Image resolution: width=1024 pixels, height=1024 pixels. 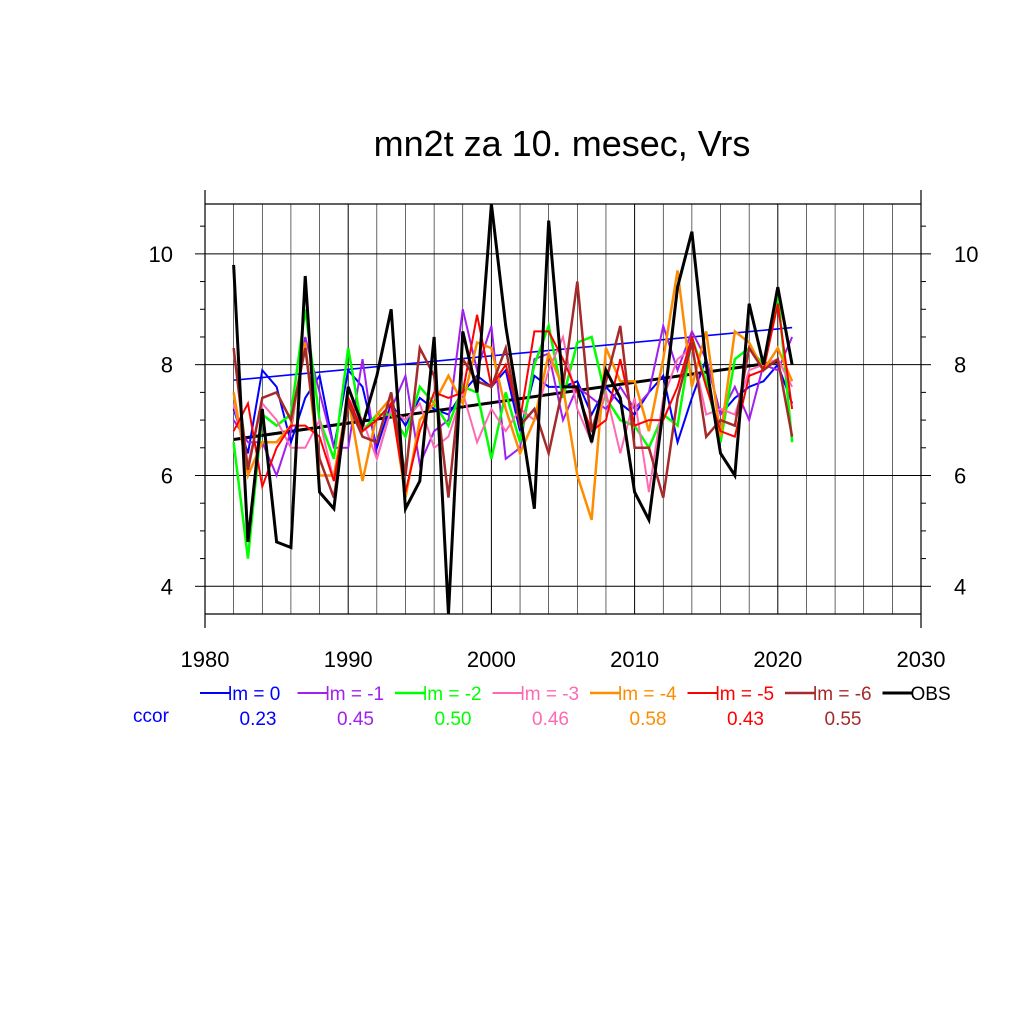 I want to click on trend-line-obs, so click(x=506, y=400).